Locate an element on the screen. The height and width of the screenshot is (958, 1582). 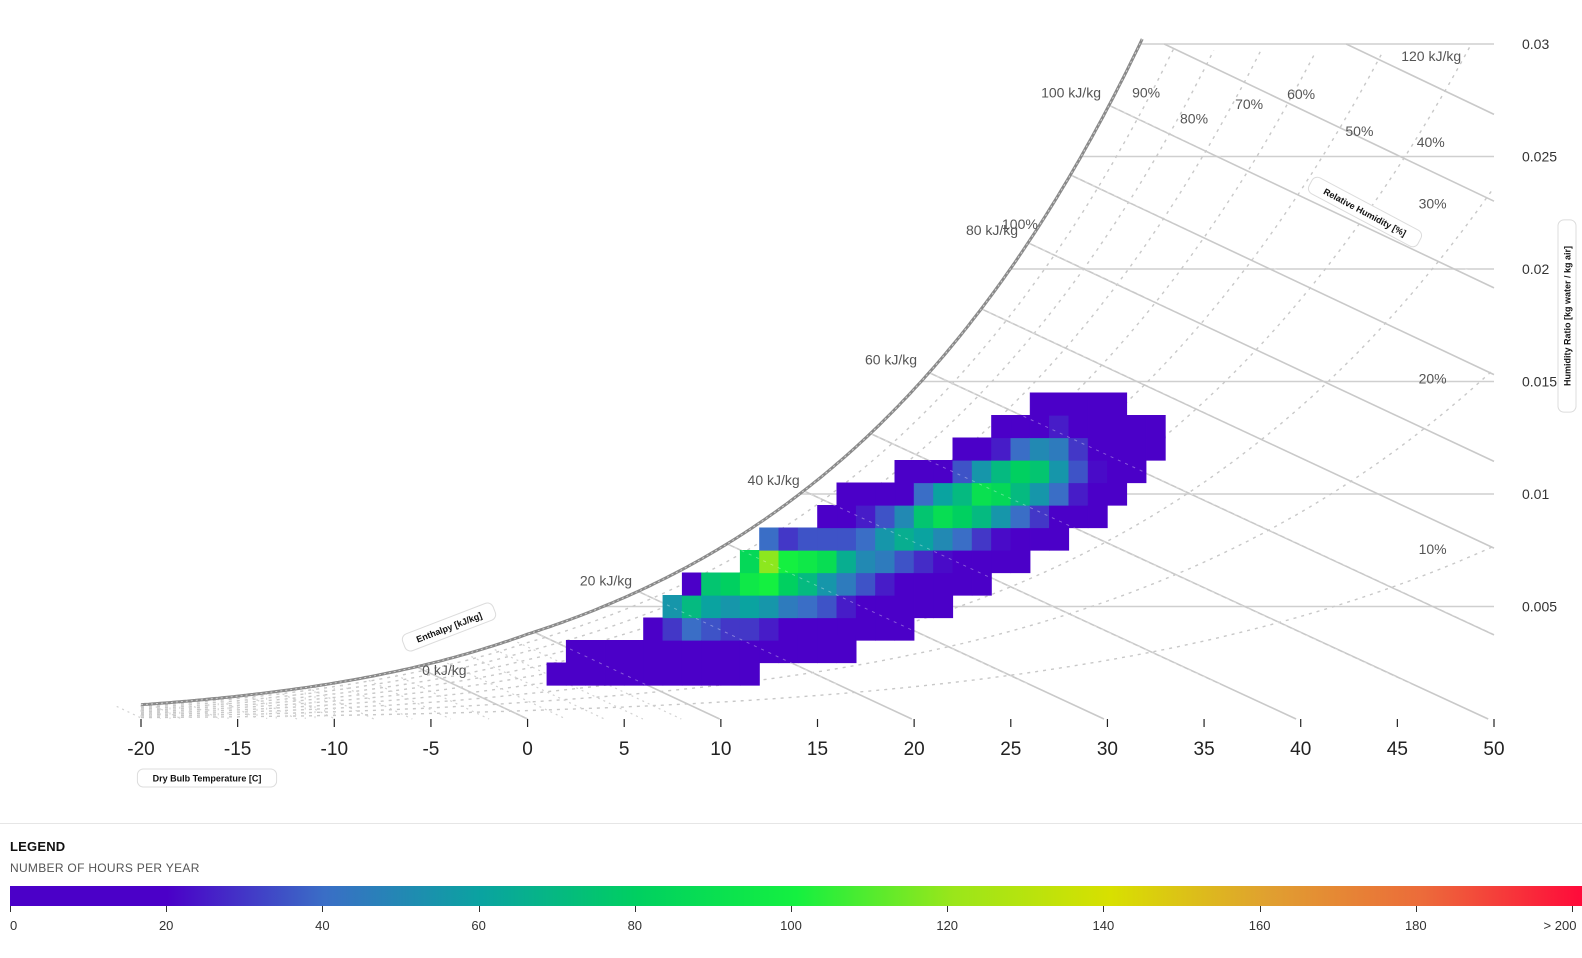
x-tick-label: -5 is located at coordinates (430, 749).